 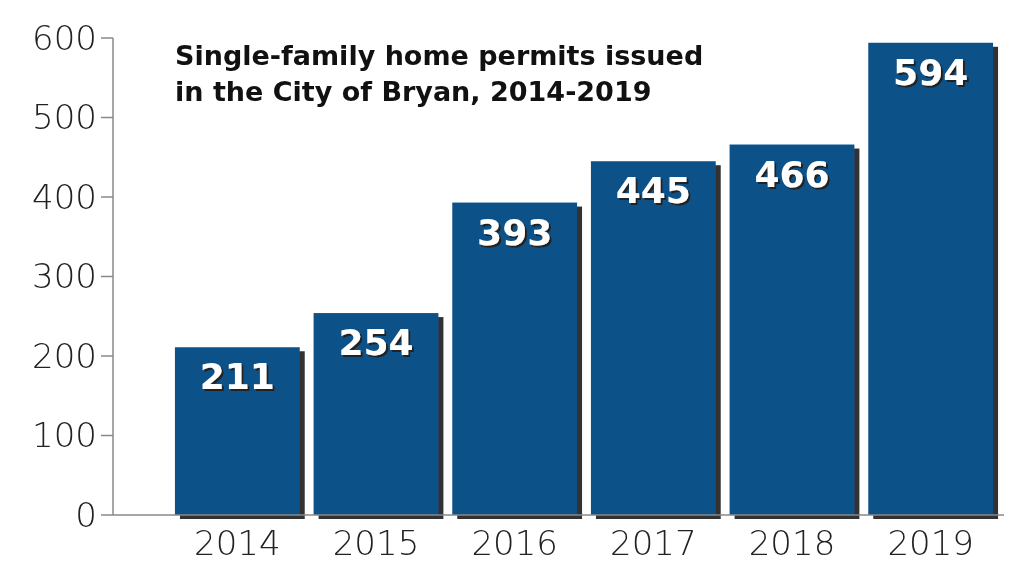 What do you see at coordinates (514, 543) in the screenshot?
I see `x-tick-label: 2016` at bounding box center [514, 543].